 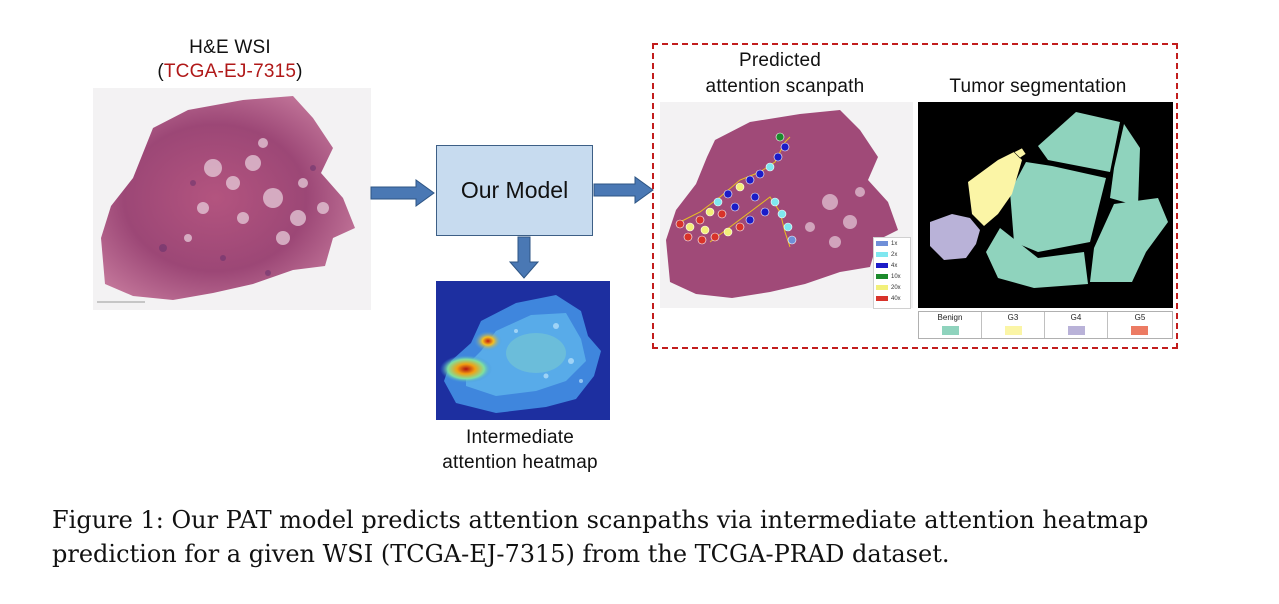 I want to click on wsi-id-label: (TCGA-EJ-7315), so click(x=230, y=72).